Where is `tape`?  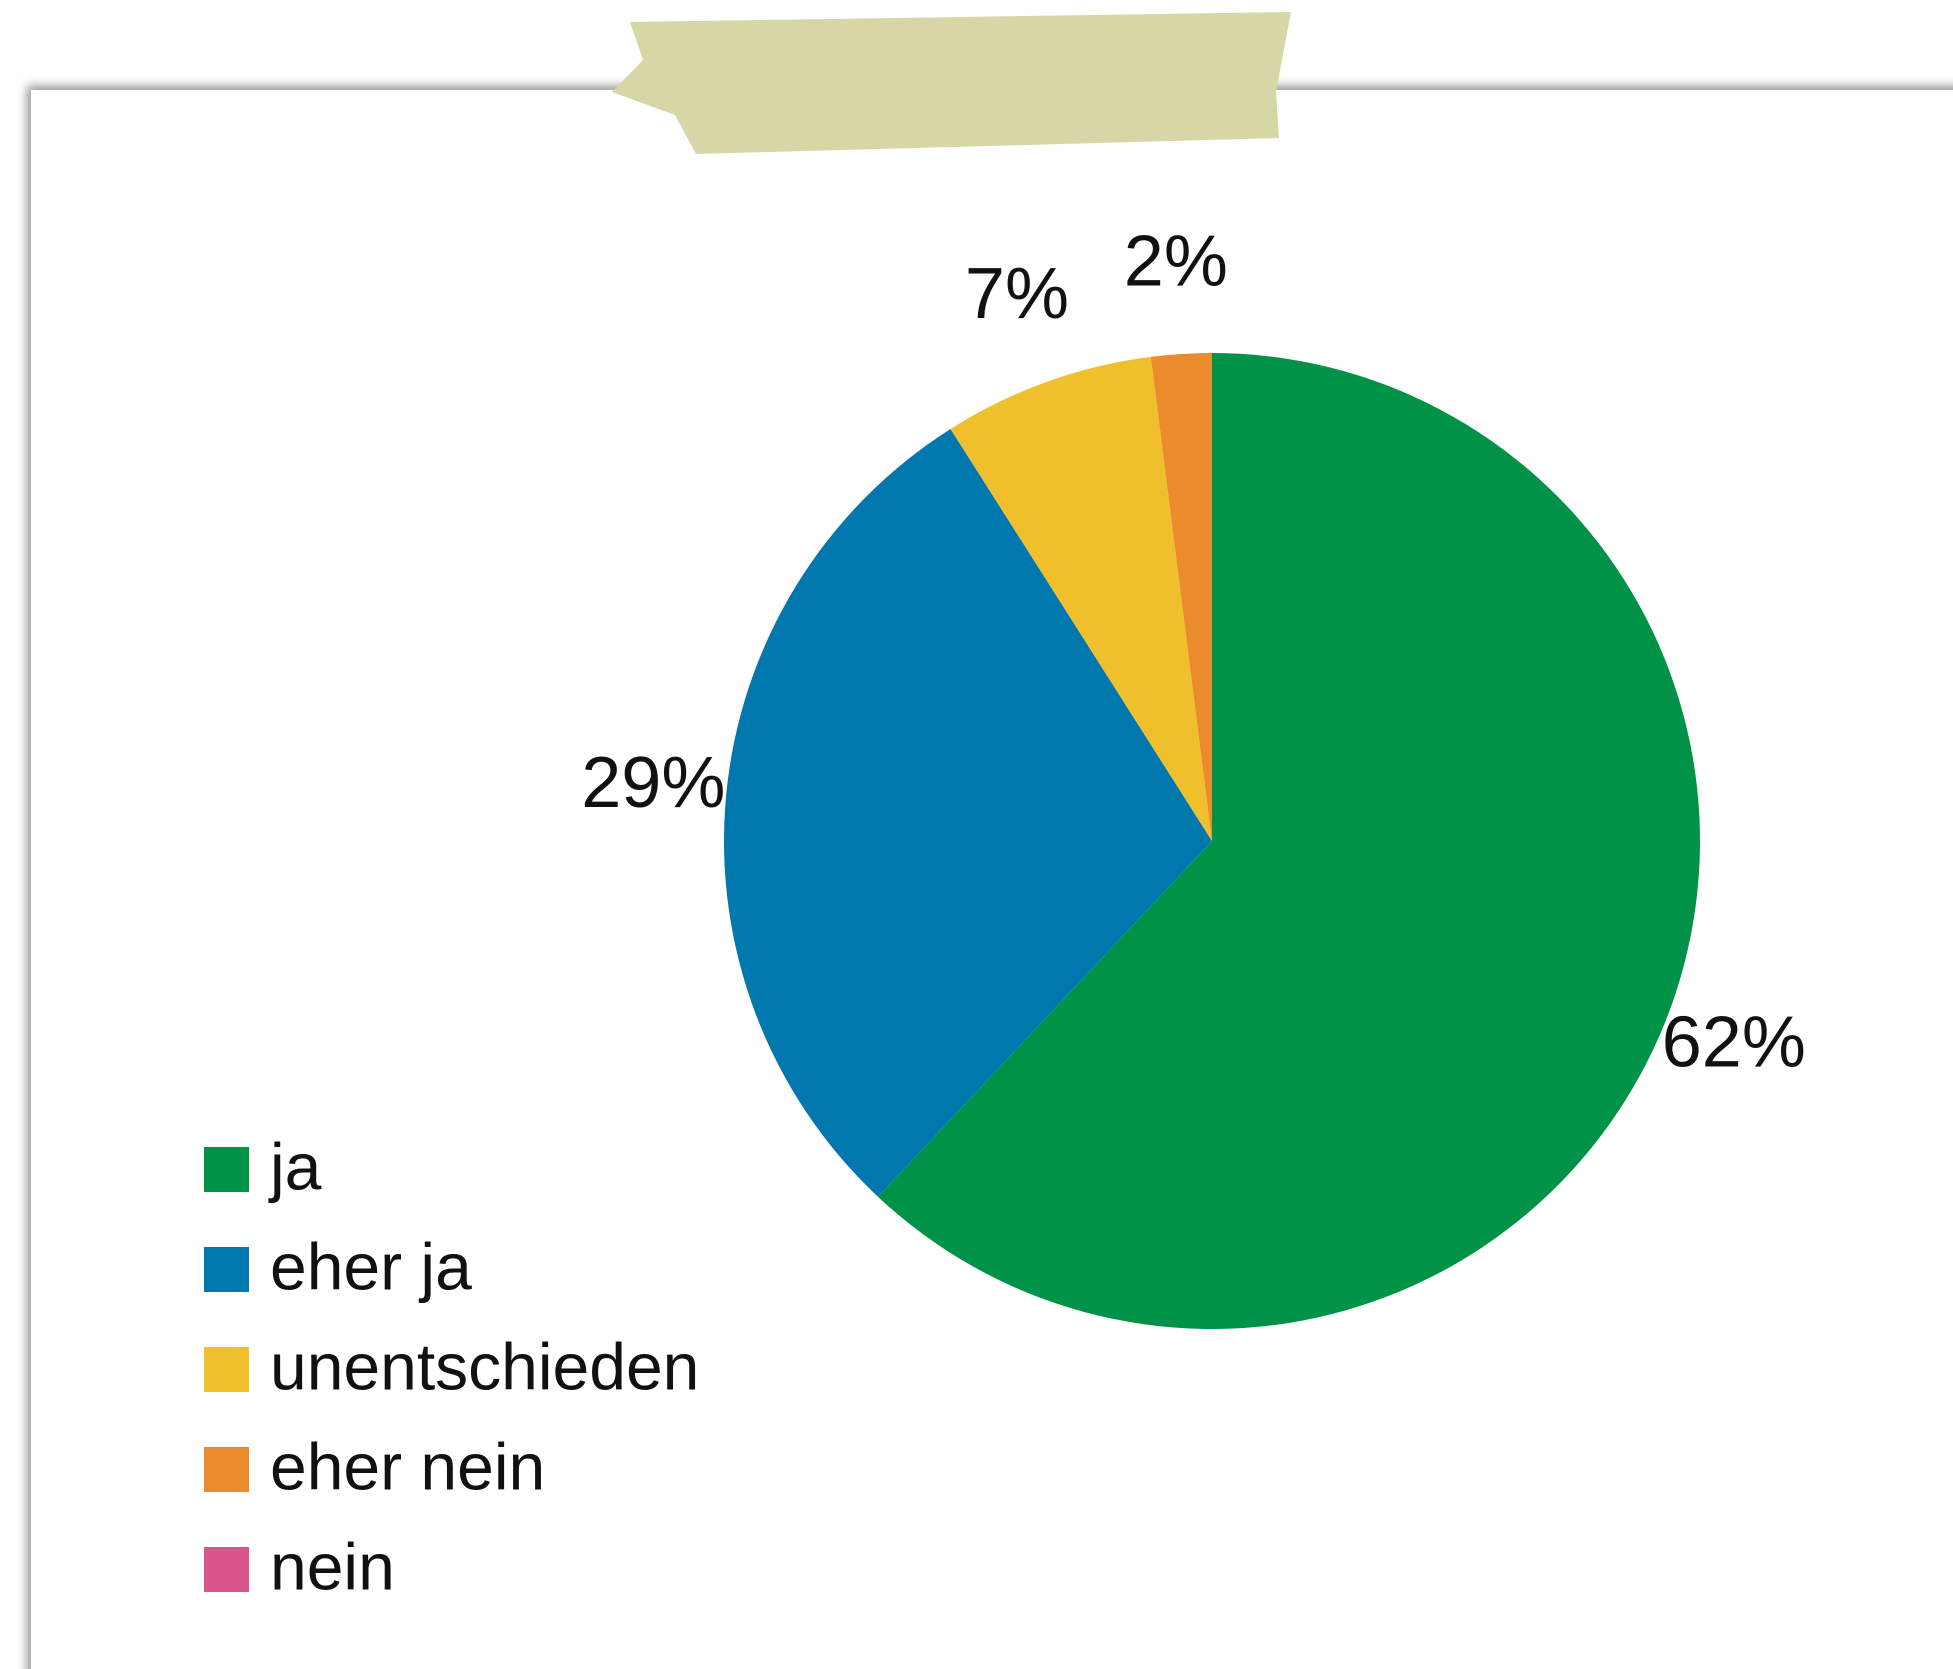
tape is located at coordinates (951, 83).